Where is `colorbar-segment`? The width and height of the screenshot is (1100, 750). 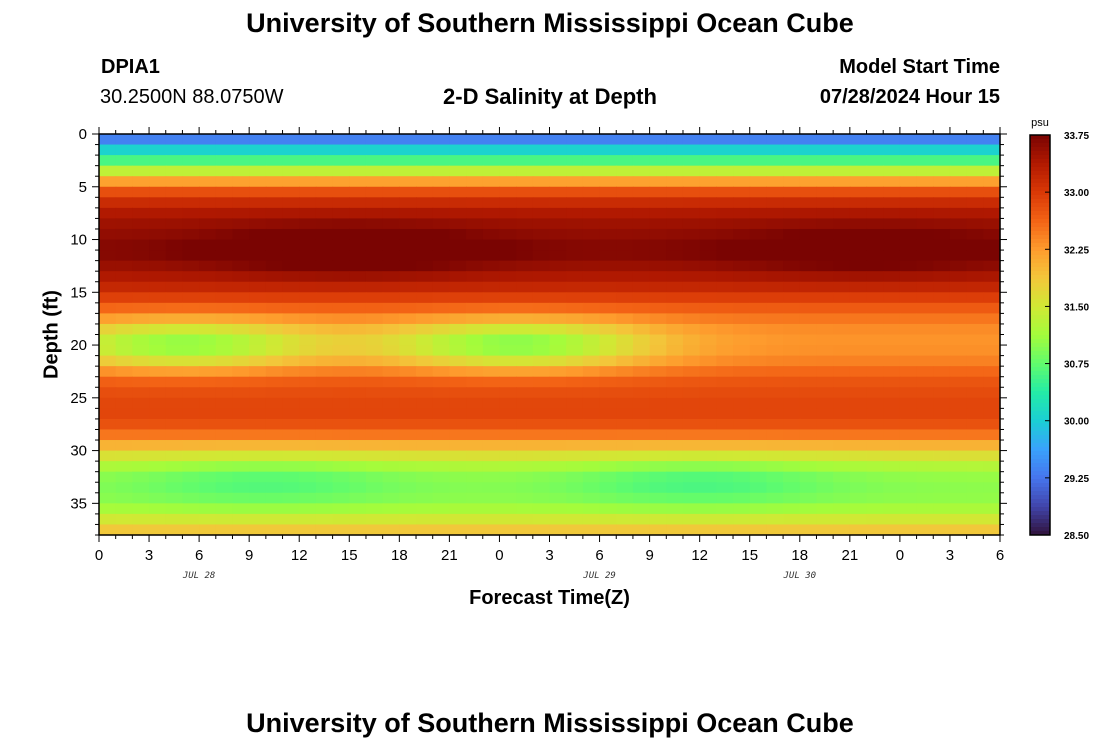
colorbar-segment is located at coordinates (1040, 137).